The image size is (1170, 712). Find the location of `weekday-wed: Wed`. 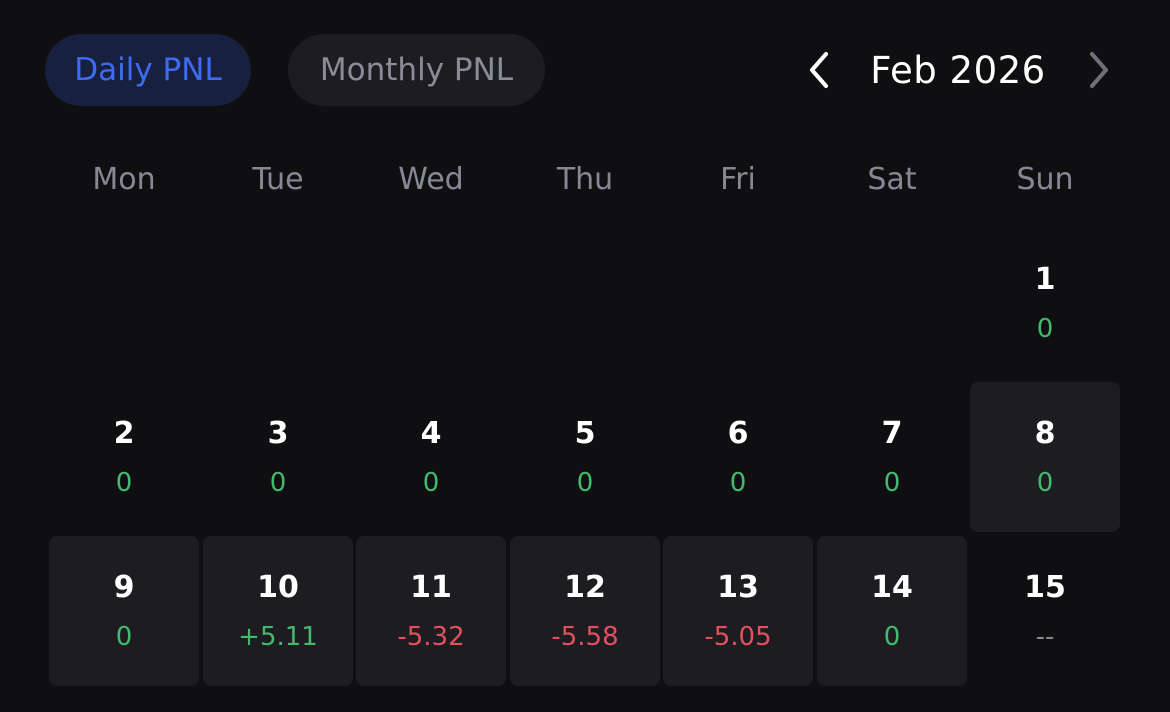

weekday-wed: Wed is located at coordinates (431, 179).